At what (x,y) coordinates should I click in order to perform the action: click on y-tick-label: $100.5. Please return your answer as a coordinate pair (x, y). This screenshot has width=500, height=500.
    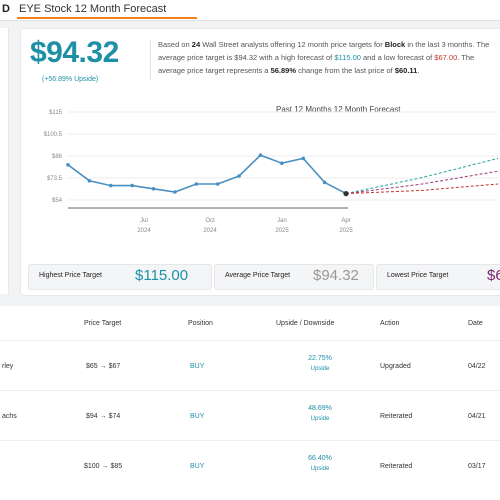
    Looking at the image, I should click on (53, 135).